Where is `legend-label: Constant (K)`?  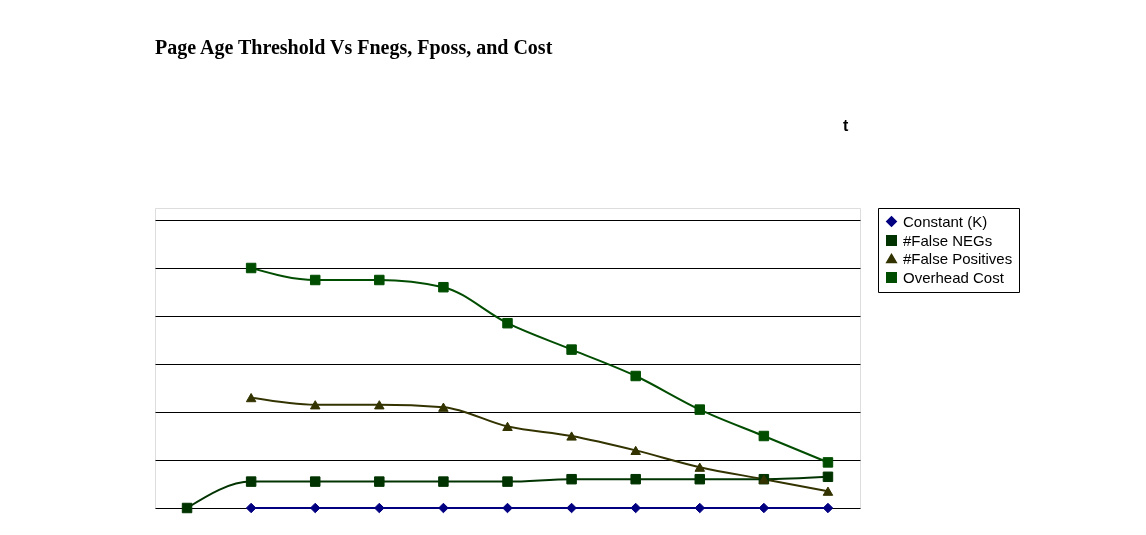 legend-label: Constant (K) is located at coordinates (945, 221).